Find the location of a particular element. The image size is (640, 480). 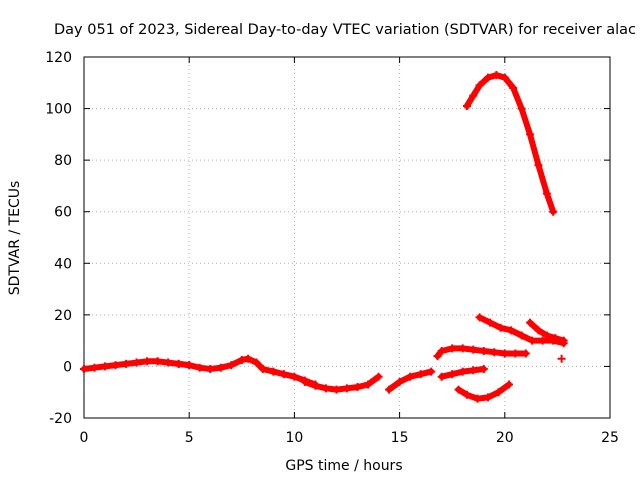

x-tick-label: 15 is located at coordinates (400, 438).